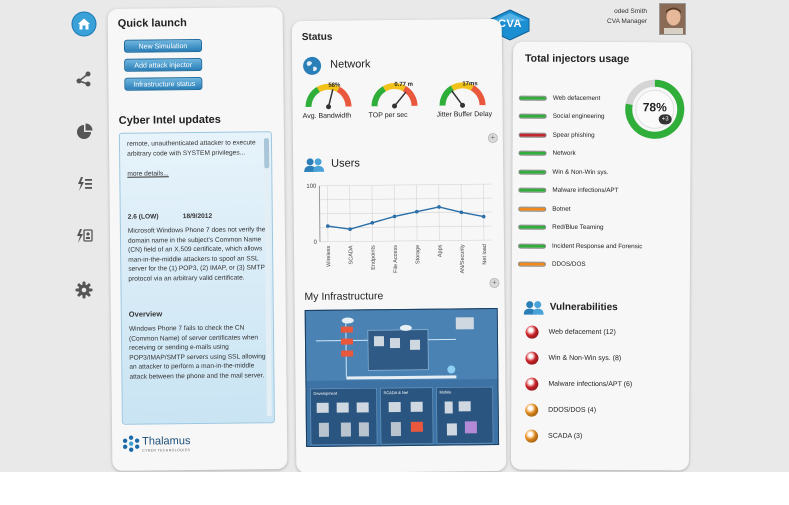 Image resolution: width=789 pixels, height=505 pixels. I want to click on nav-network, so click(84, 79).